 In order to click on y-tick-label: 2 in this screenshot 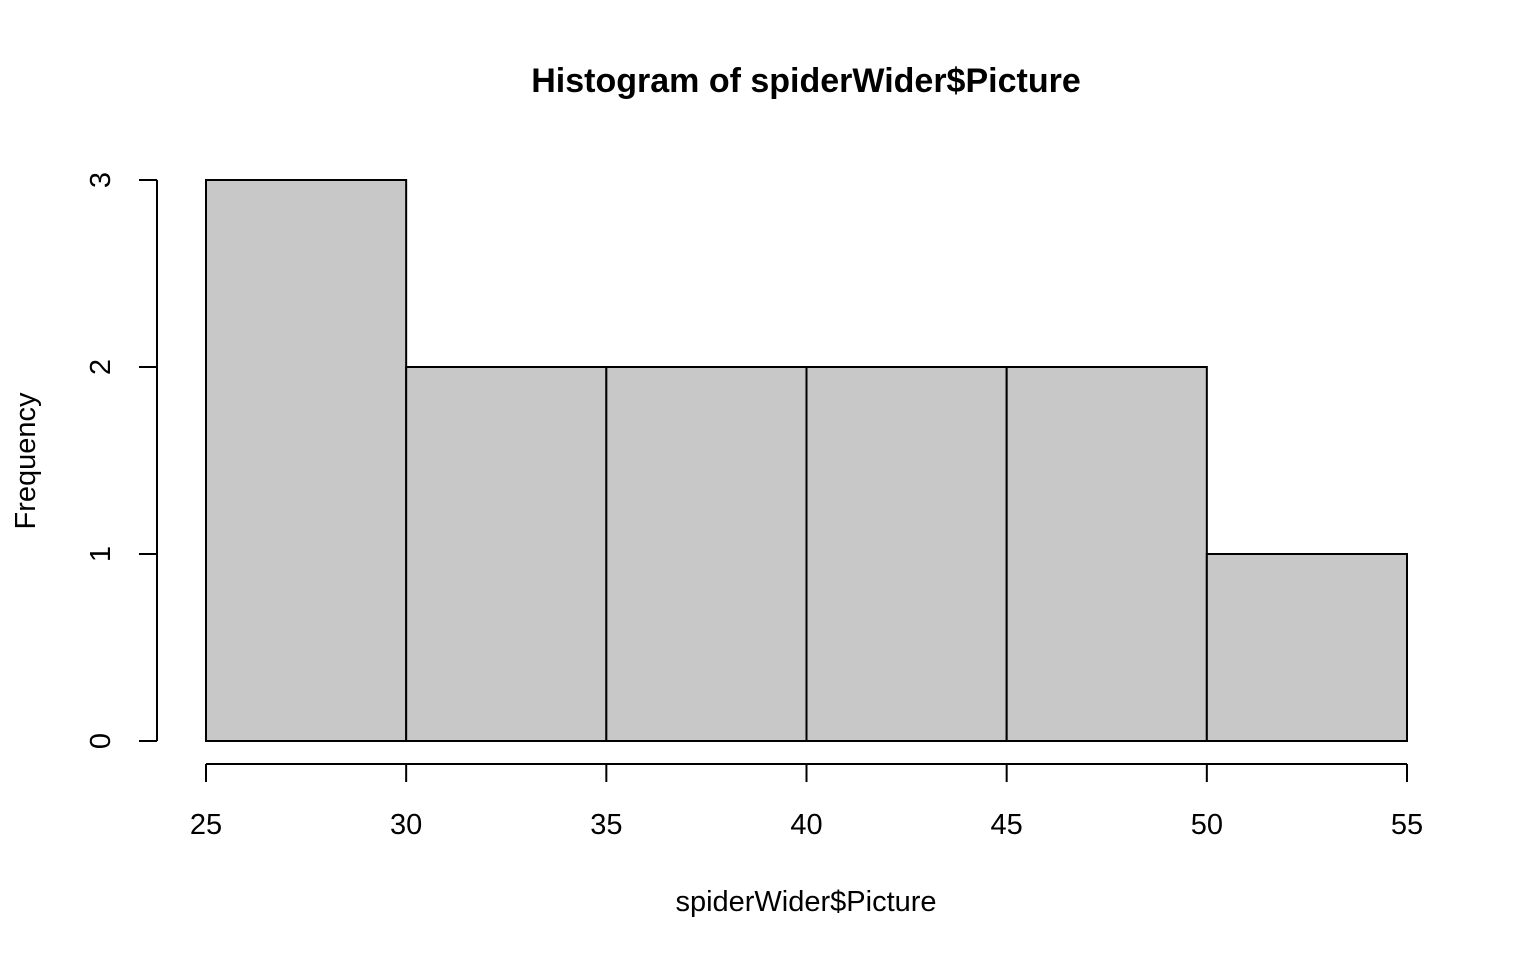, I will do `click(101, 367)`.